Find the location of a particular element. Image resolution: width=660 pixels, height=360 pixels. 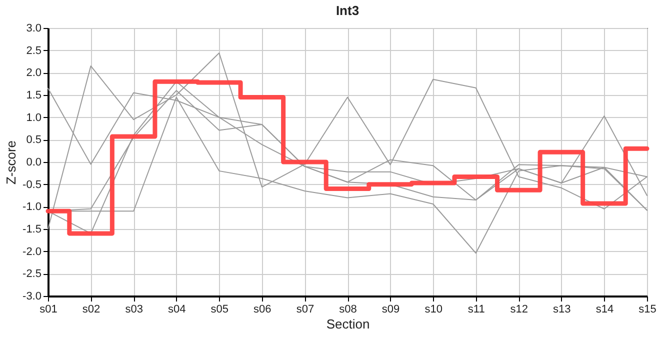

x-tick-label: s01 is located at coordinates (49, 310).